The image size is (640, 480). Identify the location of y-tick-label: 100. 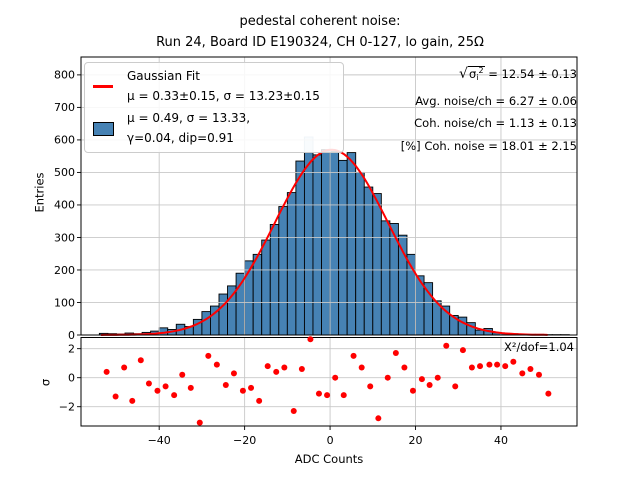
(64, 302).